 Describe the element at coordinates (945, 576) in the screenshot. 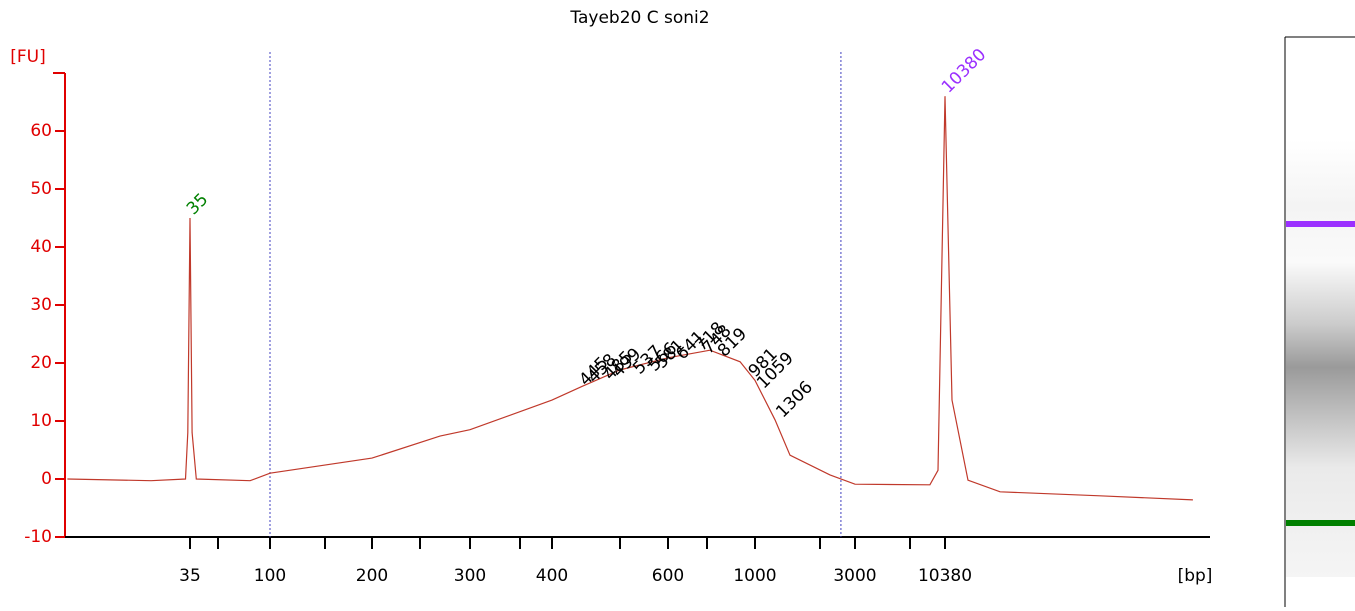

I see `x-tick-label: 10380` at that location.